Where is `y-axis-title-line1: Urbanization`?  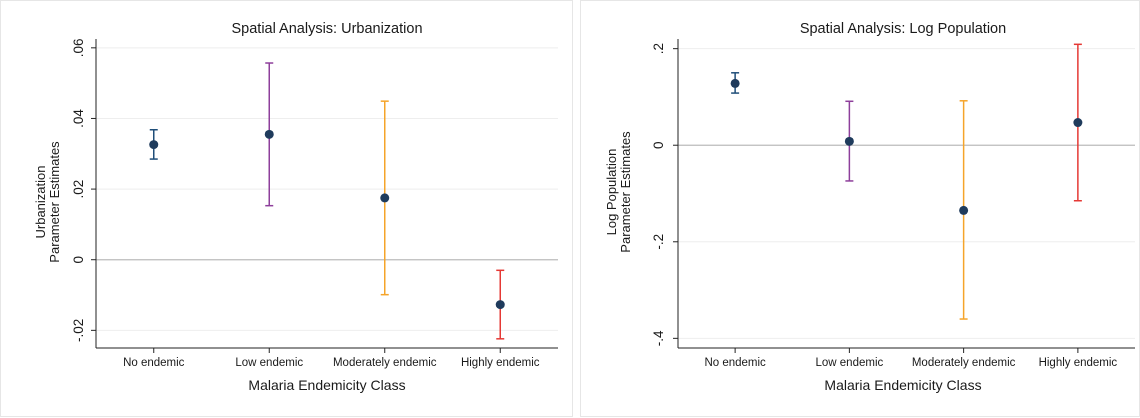 y-axis-title-line1: Urbanization is located at coordinates (40, 202).